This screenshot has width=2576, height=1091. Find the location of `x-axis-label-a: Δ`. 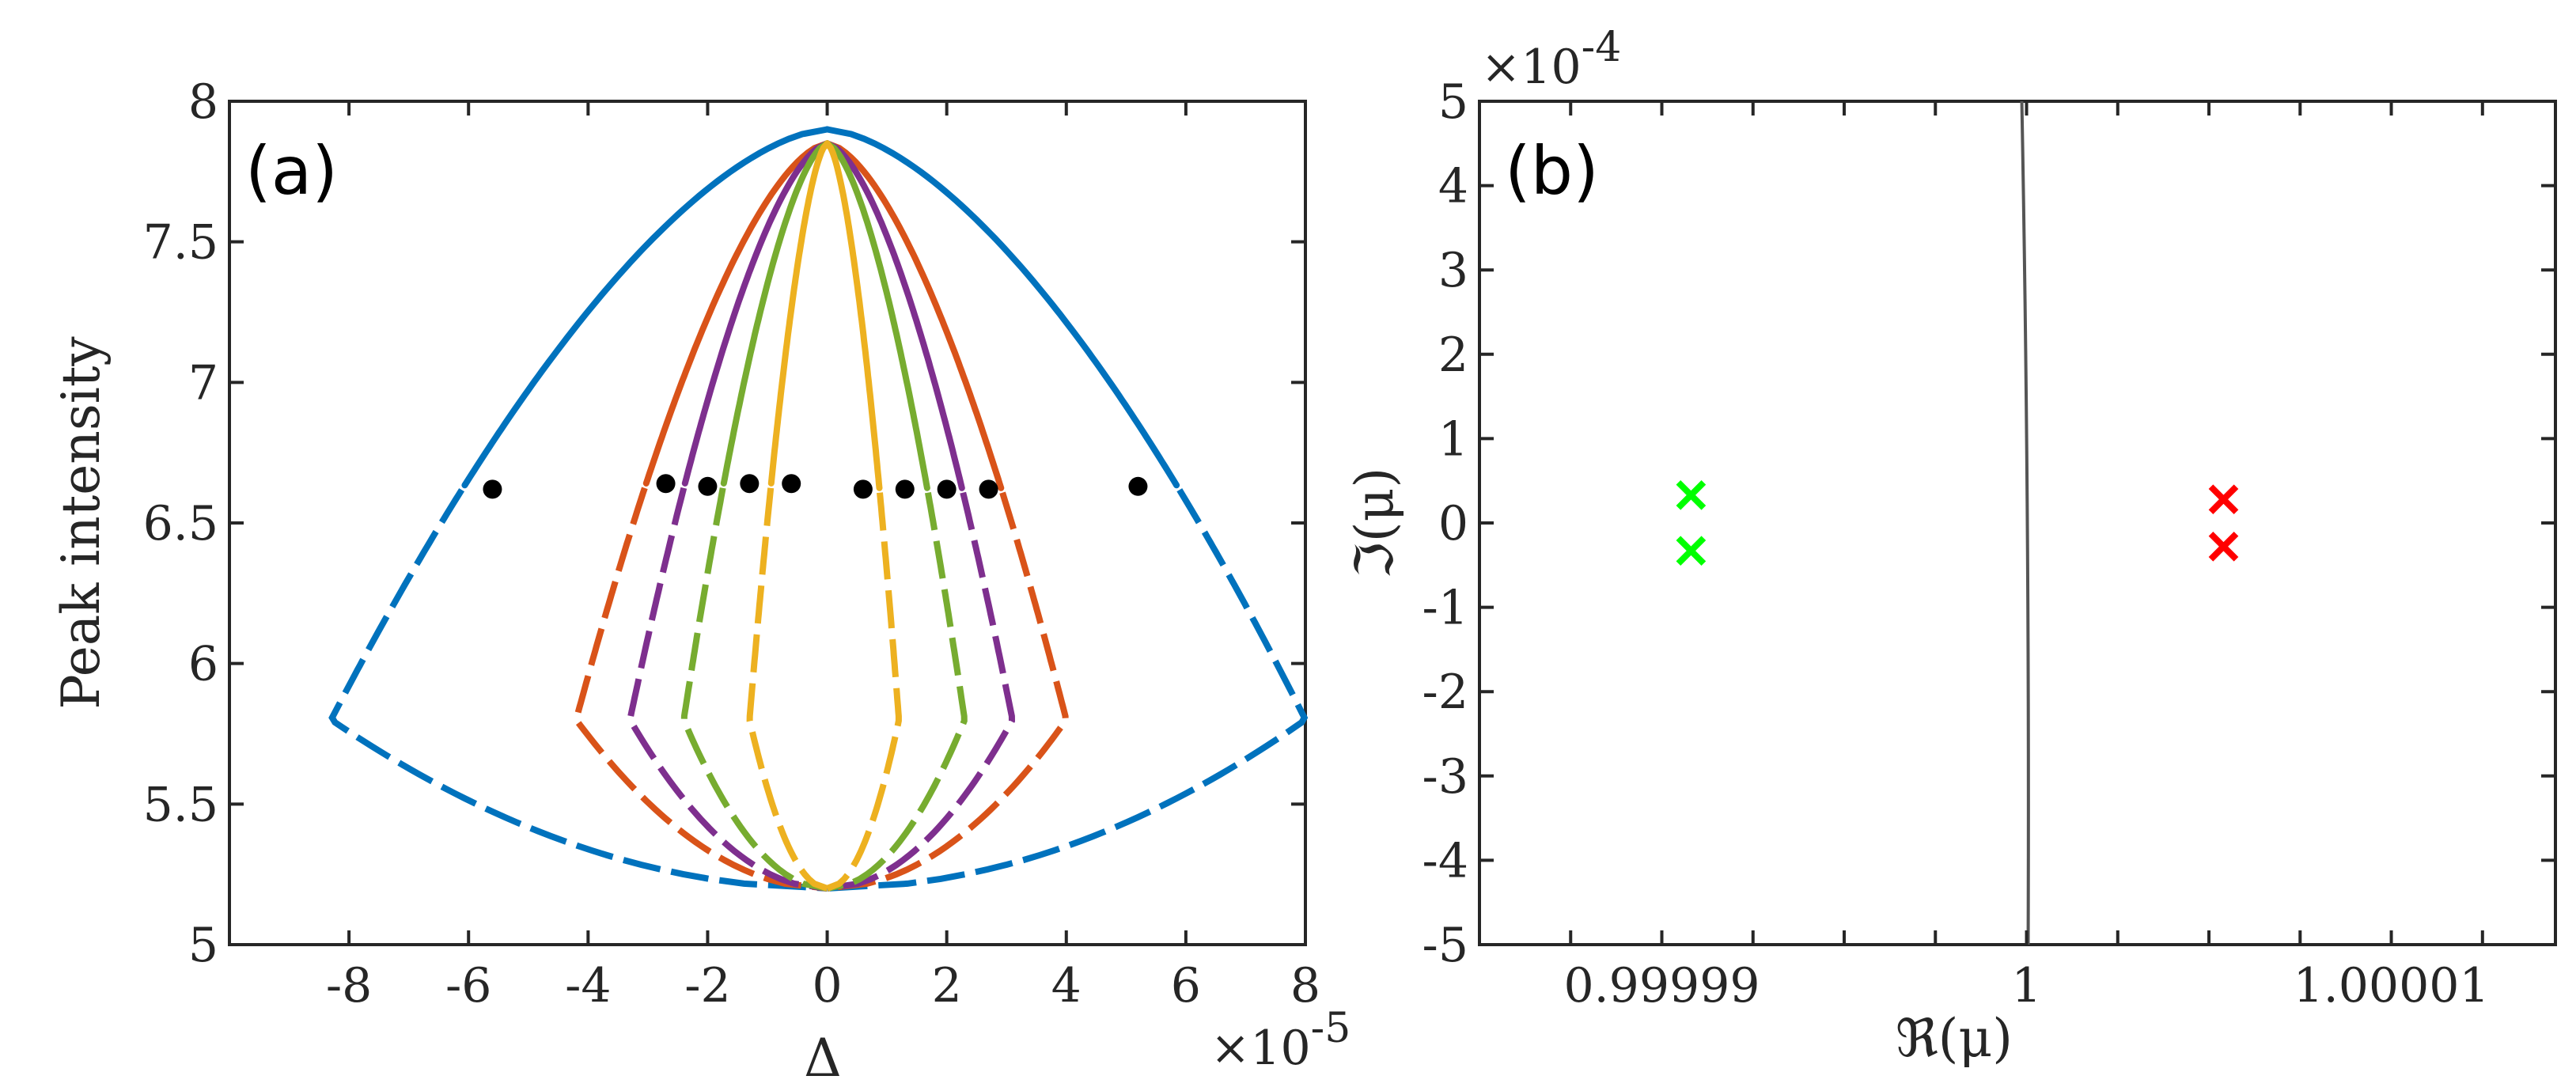

x-axis-label-a: Δ is located at coordinates (823, 1058).